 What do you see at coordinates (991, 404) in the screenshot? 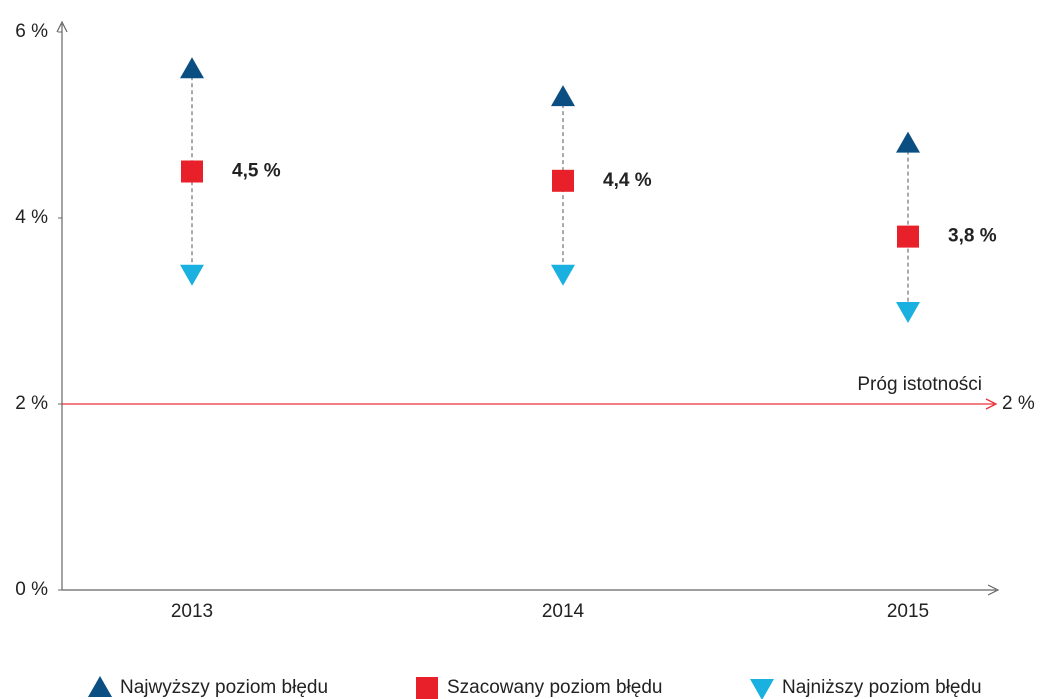
I see `threshold-arrow` at bounding box center [991, 404].